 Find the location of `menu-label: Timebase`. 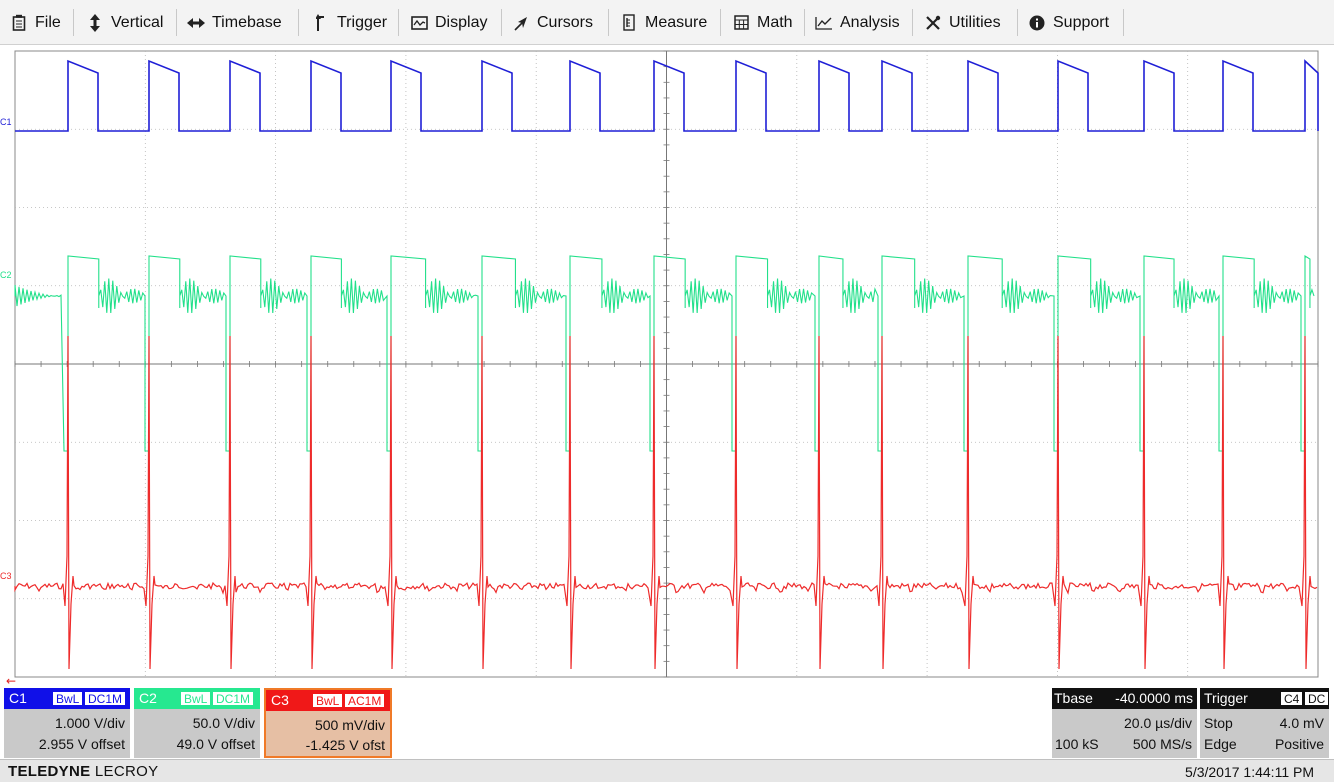

menu-label: Timebase is located at coordinates (247, 22).